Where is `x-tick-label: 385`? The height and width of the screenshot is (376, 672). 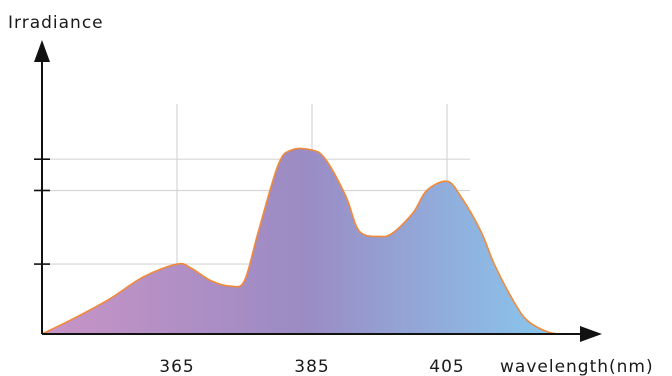 x-tick-label: 385 is located at coordinates (311, 366).